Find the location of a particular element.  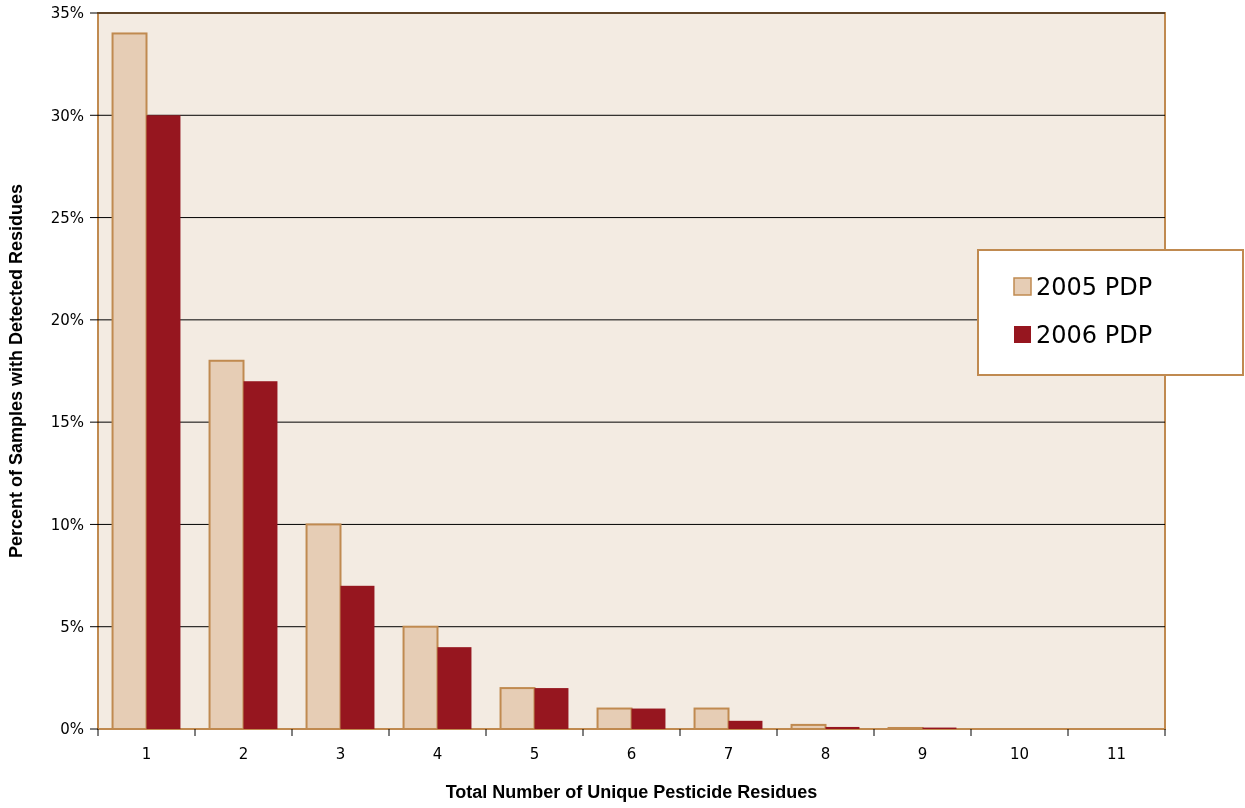

y-tick-label: 35% is located at coordinates (67, 13).